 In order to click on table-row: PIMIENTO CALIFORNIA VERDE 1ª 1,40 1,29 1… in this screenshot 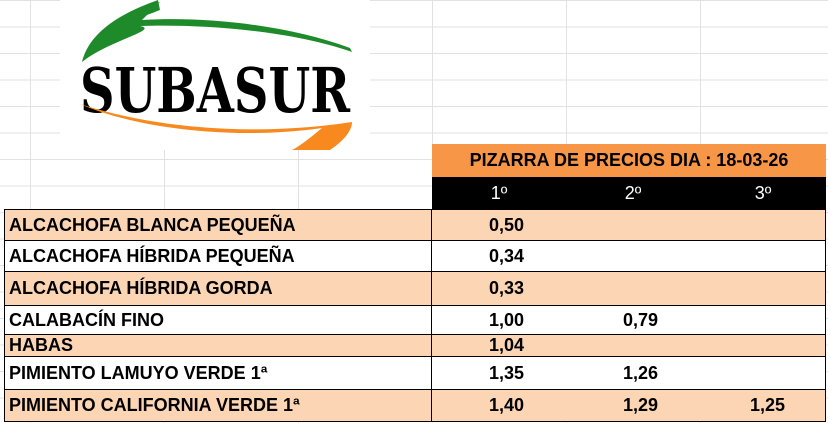, I will do `click(415, 406)`.